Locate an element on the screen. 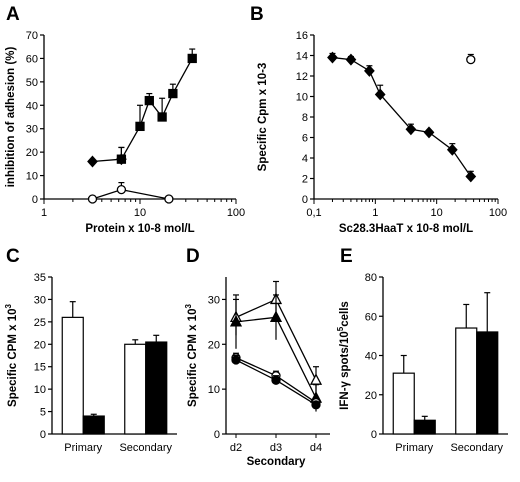 This screenshot has height=482, width=520. y-tick-label: 60 is located at coordinates (32, 59).